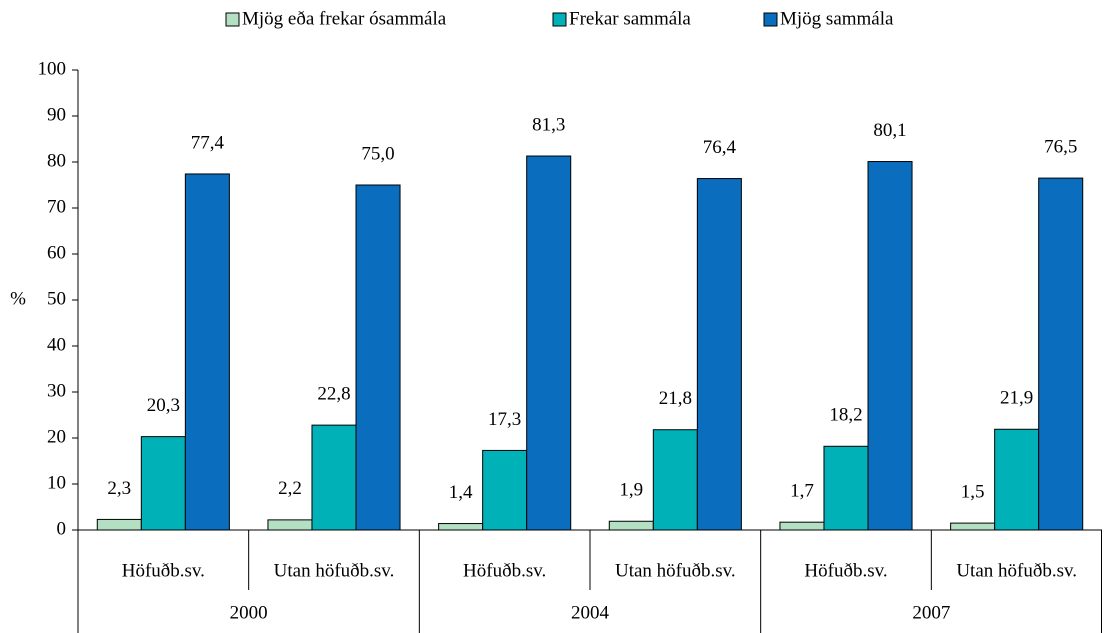 This screenshot has width=1106, height=633. Describe the element at coordinates (249, 612) in the screenshot. I see `group-label: 2000` at that location.